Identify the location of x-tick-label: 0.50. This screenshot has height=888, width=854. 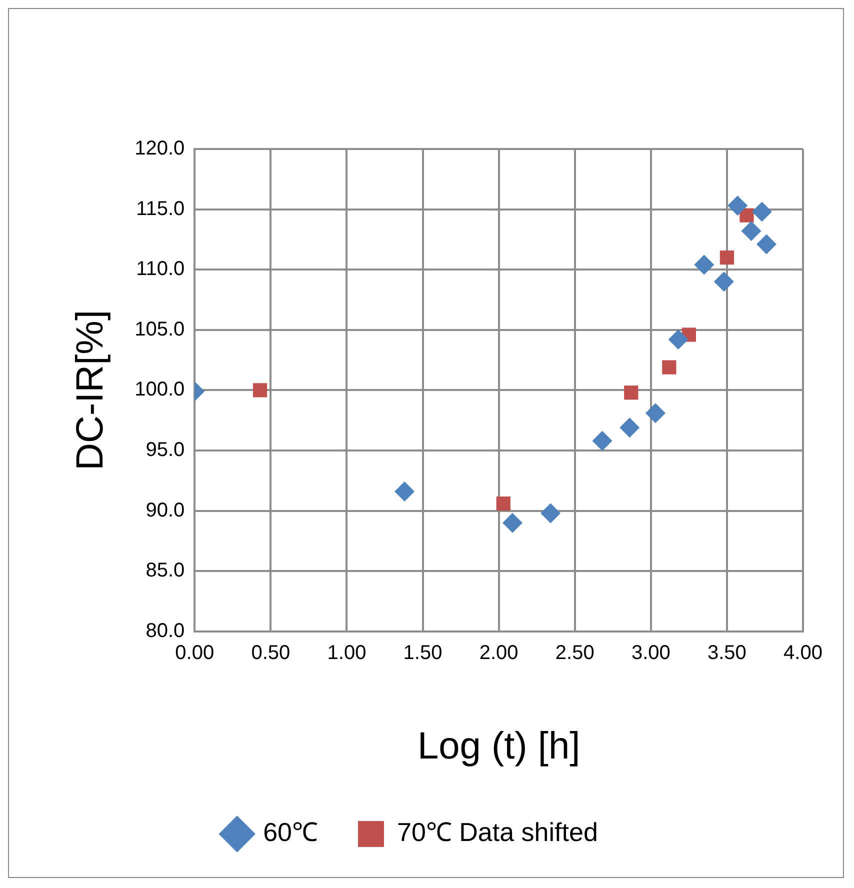
(270, 653).